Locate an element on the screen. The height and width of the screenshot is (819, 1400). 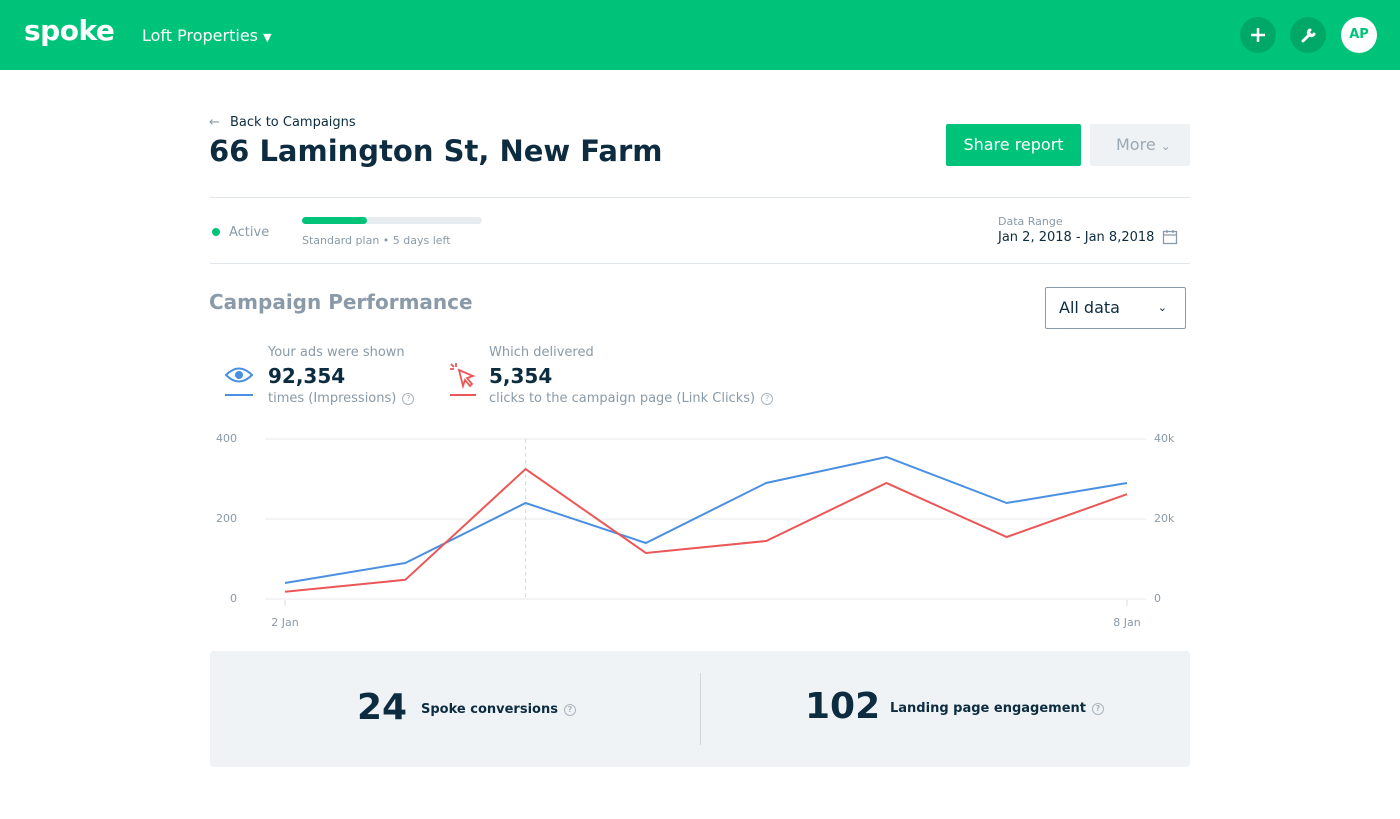
wrench-icon is located at coordinates (1308, 35).